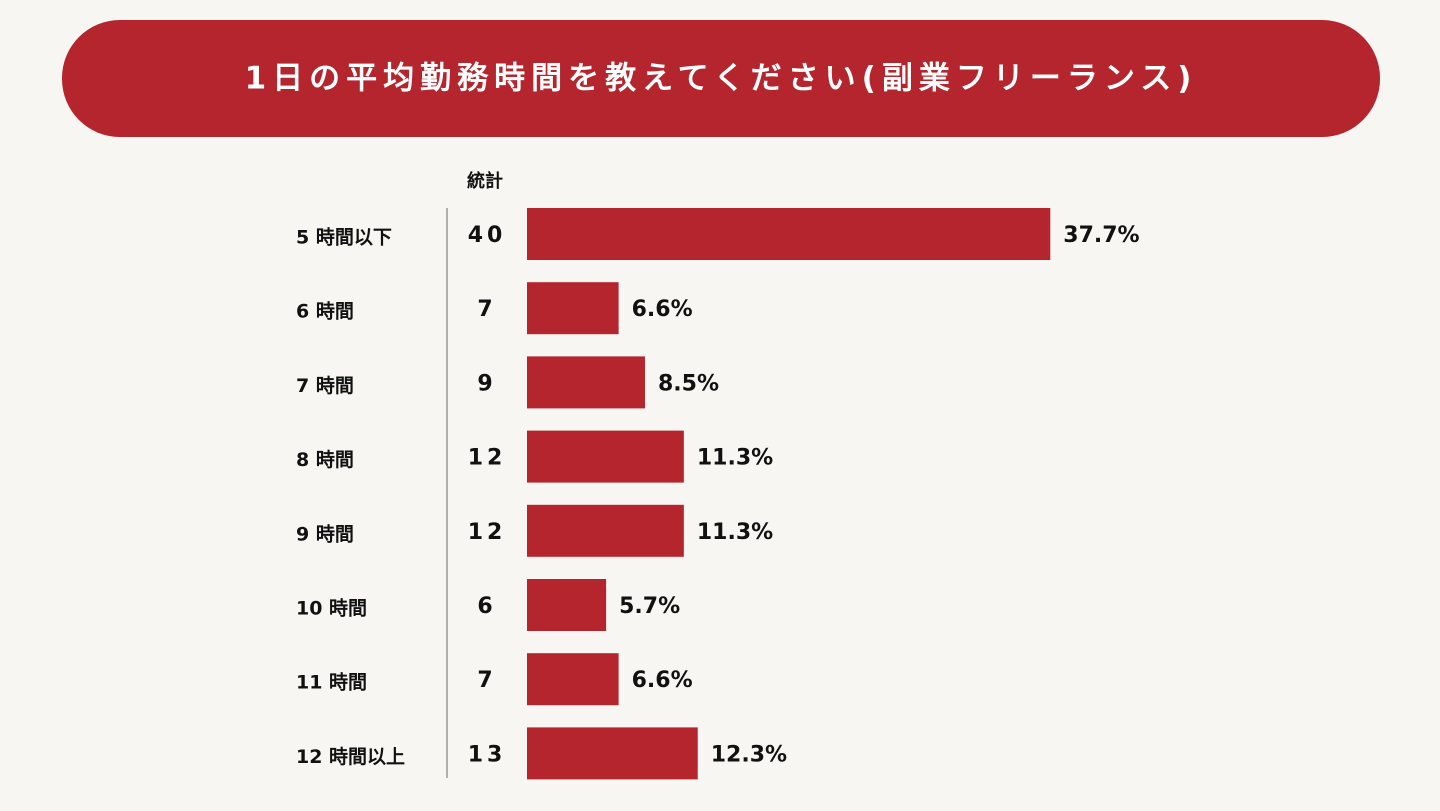 The width and height of the screenshot is (1440, 811). I want to click on category-label: 9 時間, so click(325, 534).